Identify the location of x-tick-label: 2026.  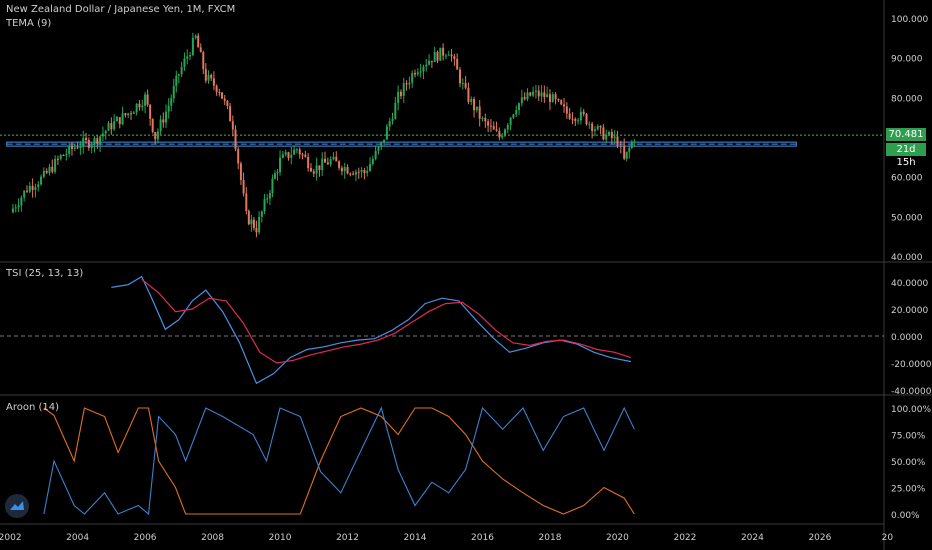
(819, 538).